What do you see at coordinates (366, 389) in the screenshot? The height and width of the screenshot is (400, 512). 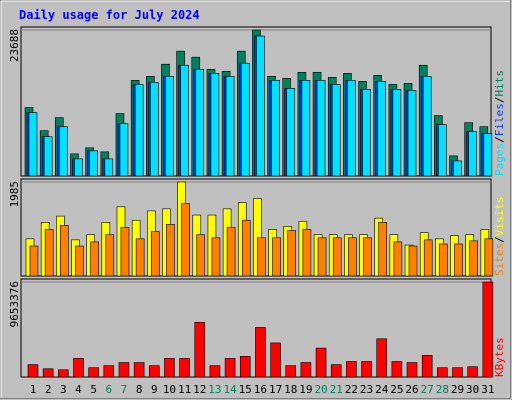 I see `x-tick-label: 23` at bounding box center [366, 389].